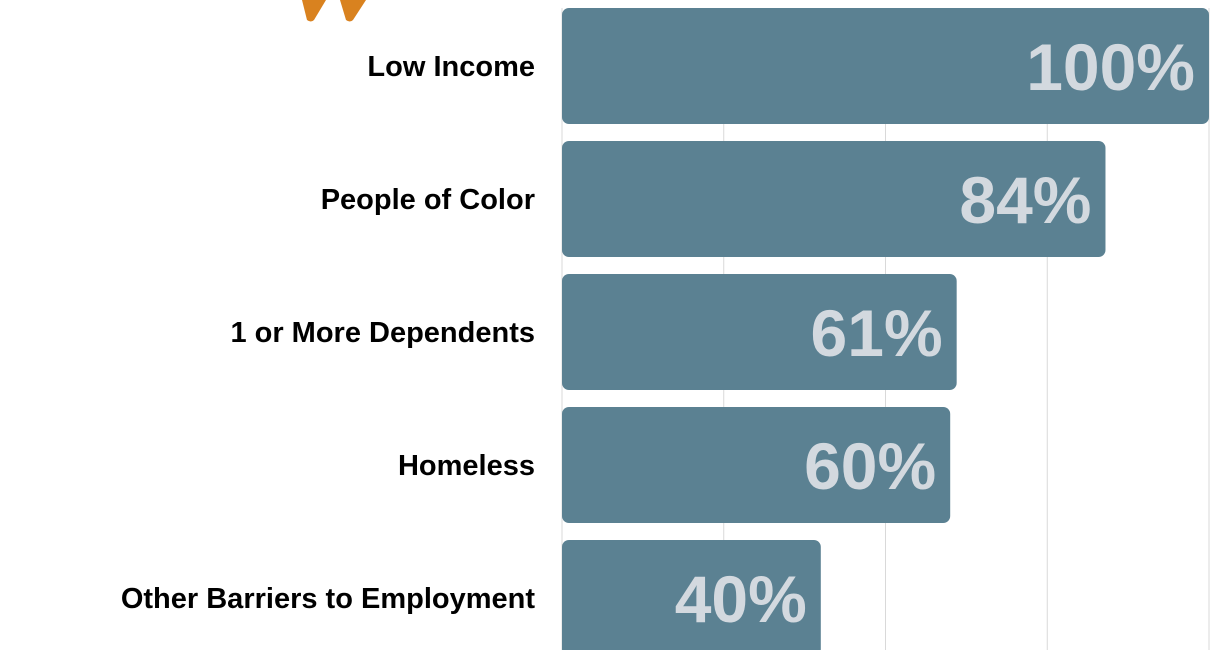 Image resolution: width=1210 pixels, height=650 pixels. Describe the element at coordinates (1110, 67) in the screenshot. I see `value-label: 100%` at that location.